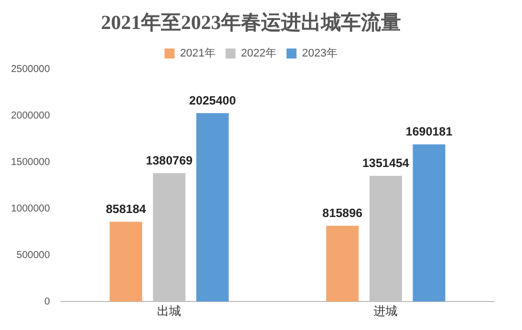 The image size is (522, 330). Describe the element at coordinates (251, 22) in the screenshot. I see `chart-title: 2021年至2023年春运进出城车流量` at that location.